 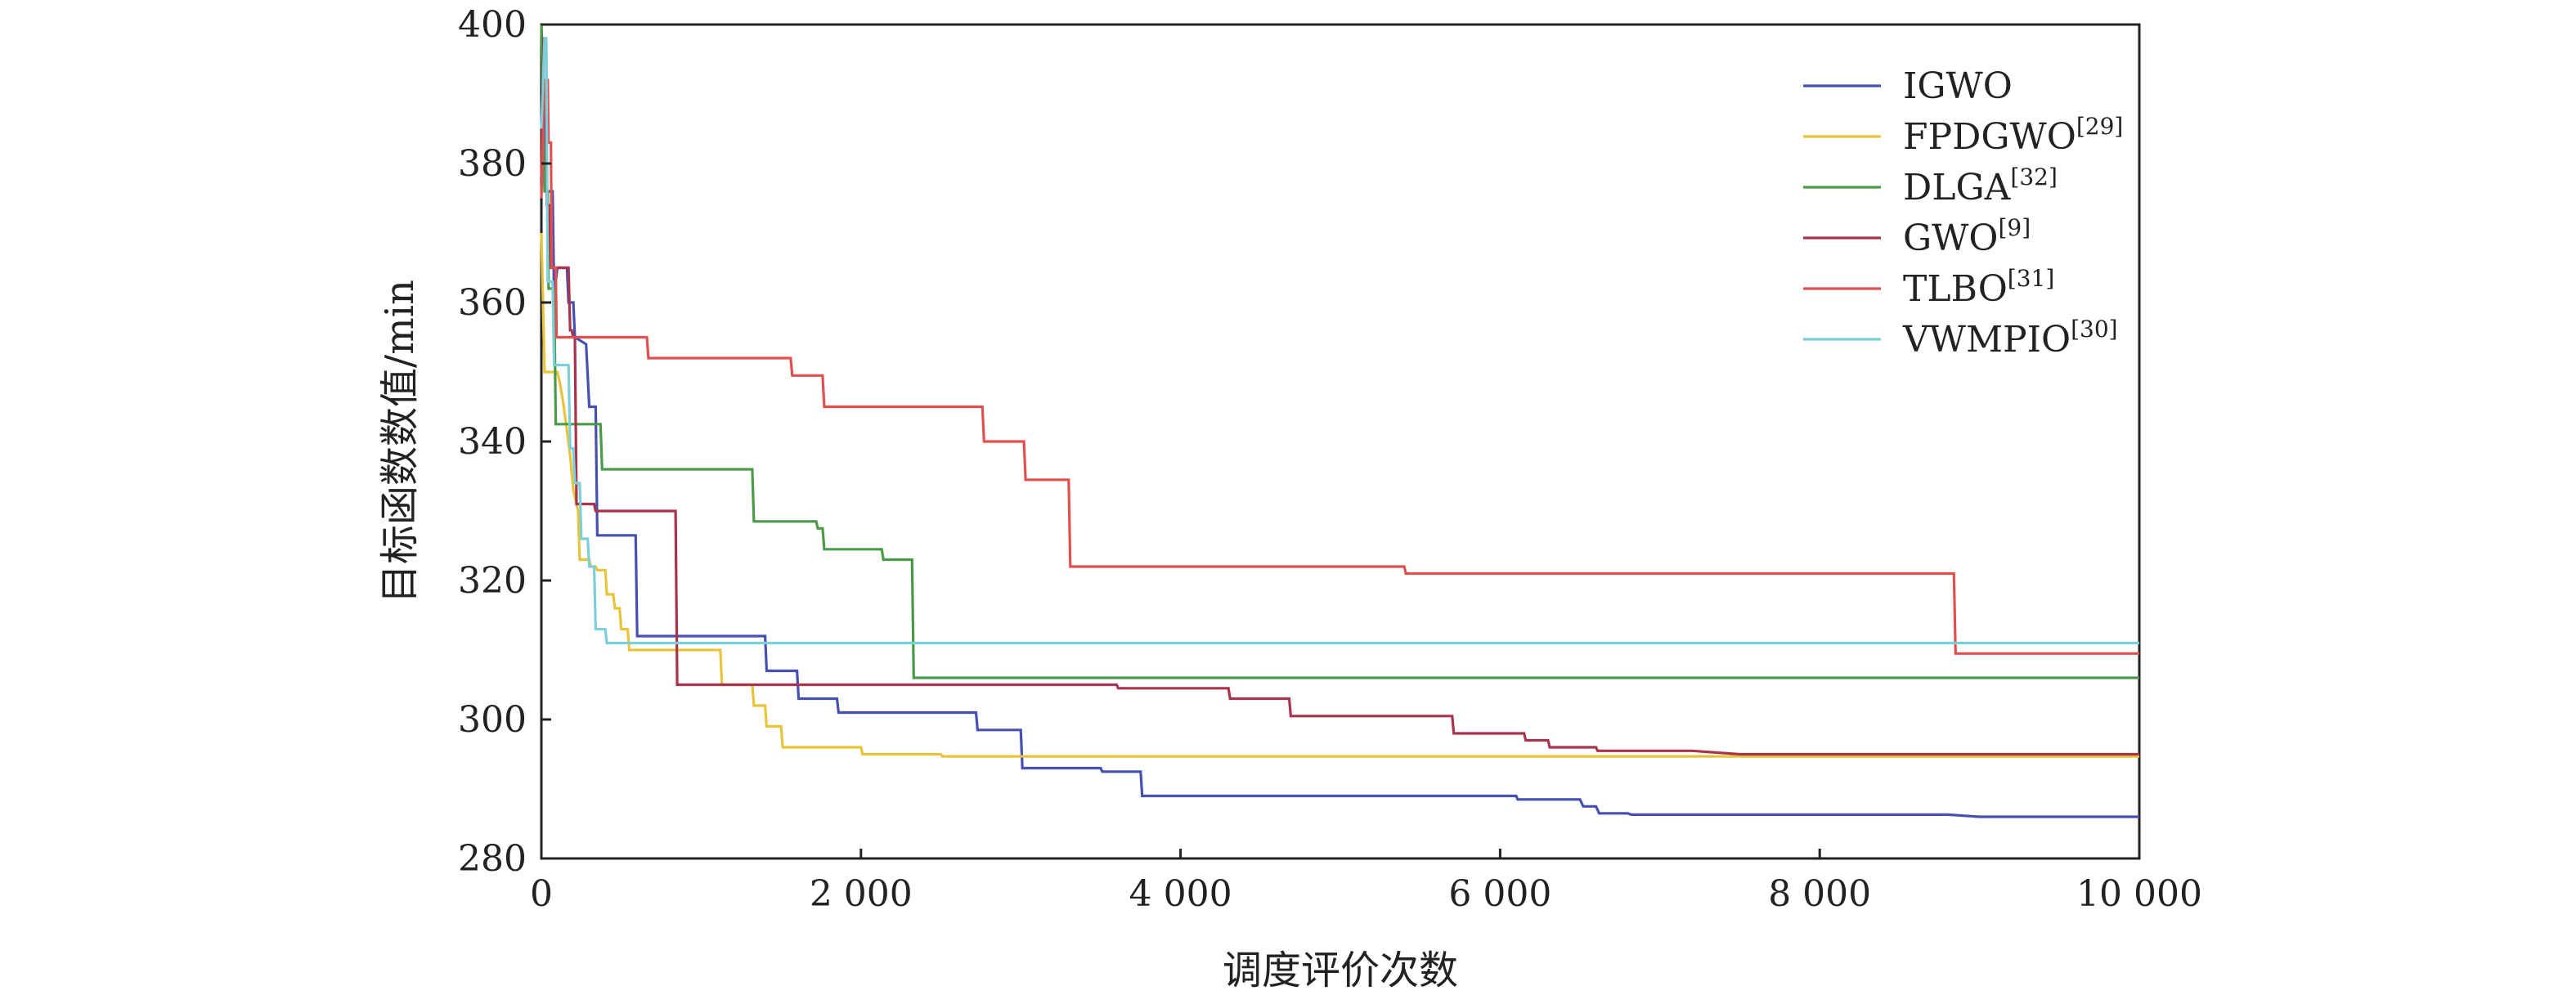 What do you see at coordinates (1981, 186) in the screenshot?
I see `legend-label-dlga: DLGA[32]` at bounding box center [1981, 186].